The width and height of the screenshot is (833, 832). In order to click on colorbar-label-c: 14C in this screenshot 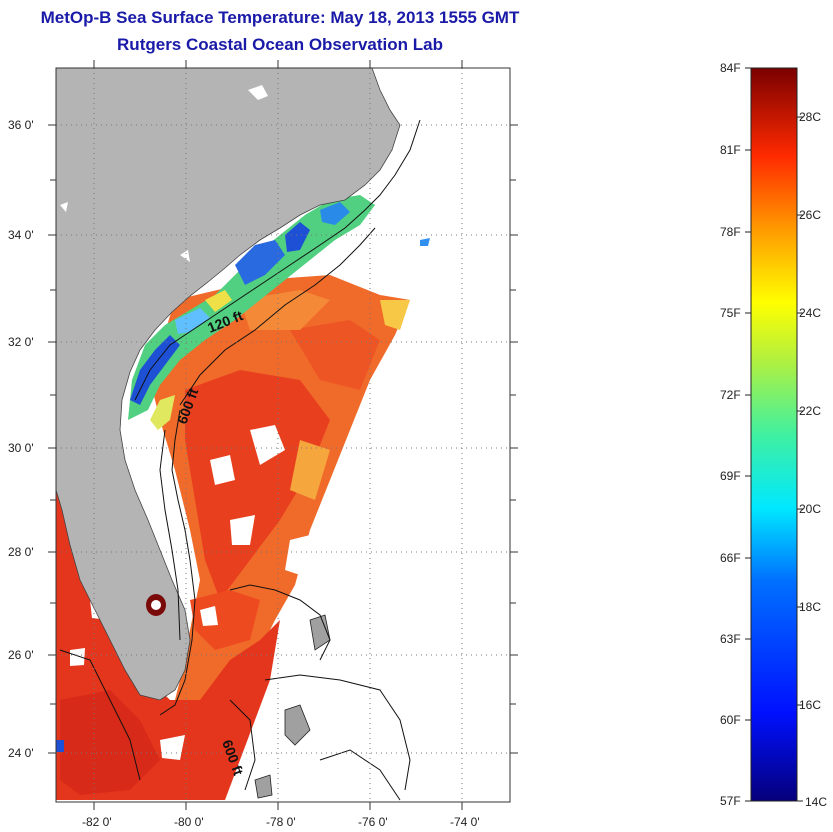, I will do `click(816, 802)`.